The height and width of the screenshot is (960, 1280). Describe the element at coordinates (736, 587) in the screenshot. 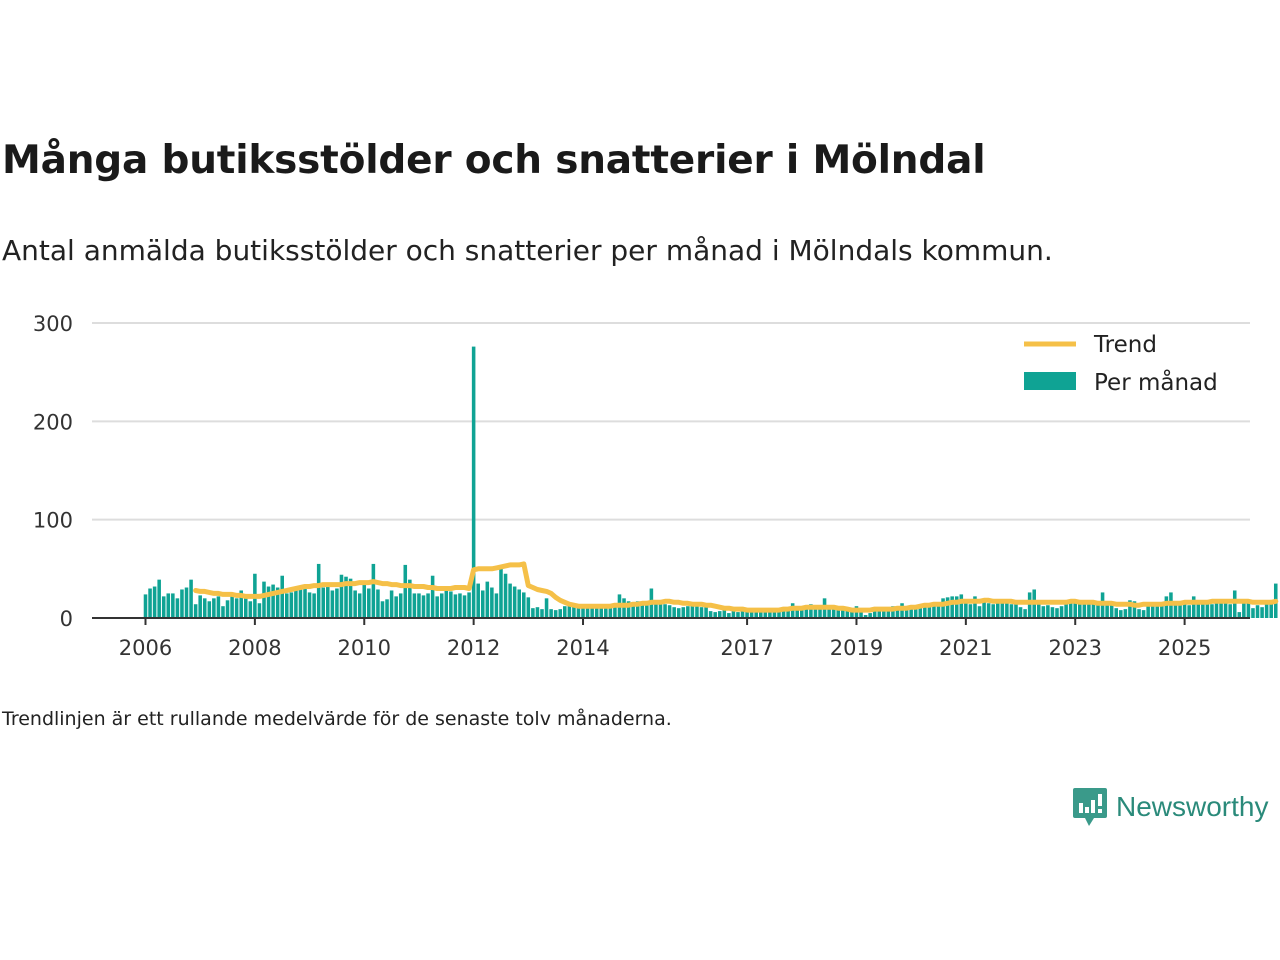

I see `trend-line` at that location.